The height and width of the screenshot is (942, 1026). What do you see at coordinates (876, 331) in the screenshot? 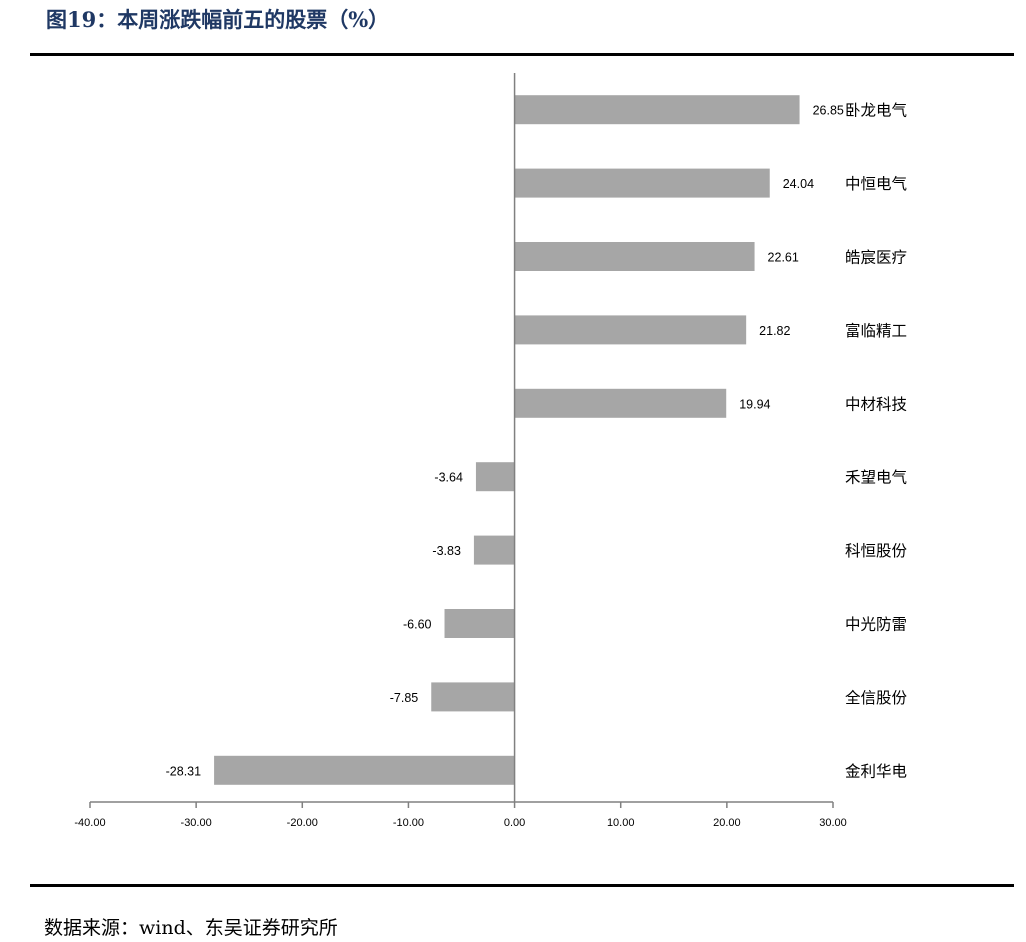
I see `category-label-4: 富临精工` at bounding box center [876, 331].